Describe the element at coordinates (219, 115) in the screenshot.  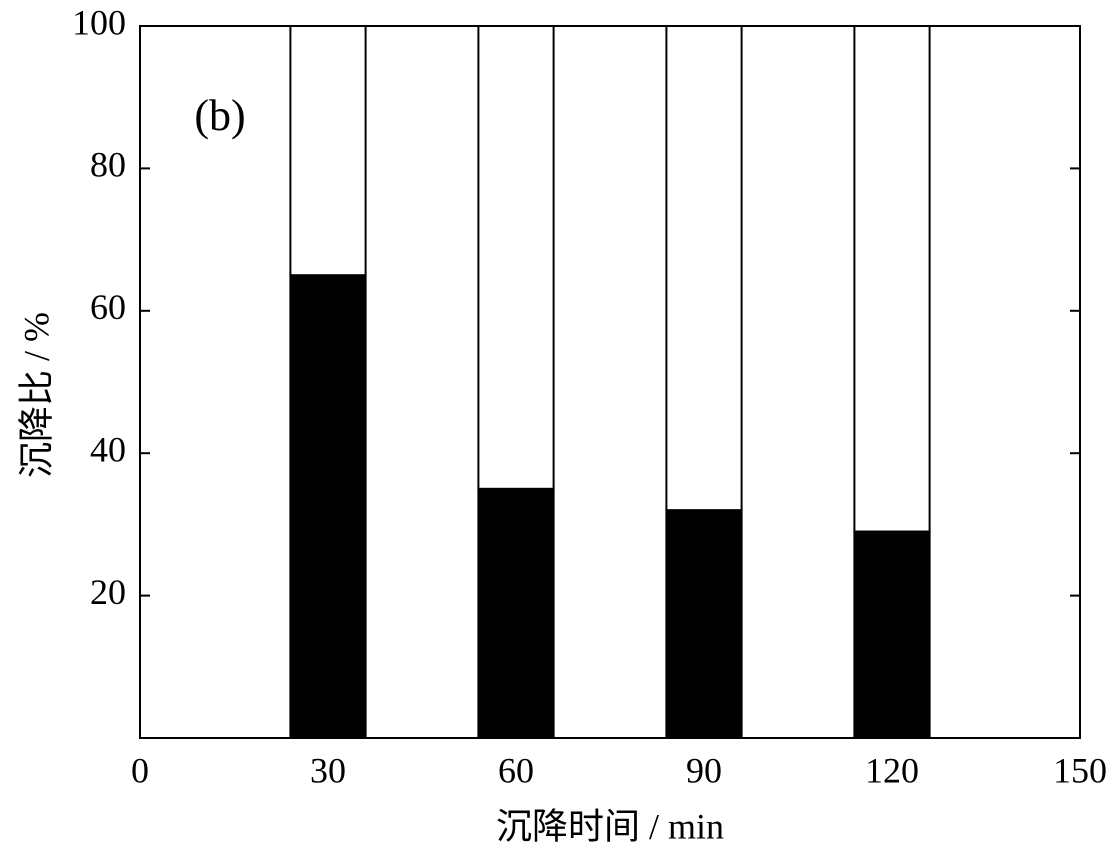
I see `annotation: (b)` at that location.